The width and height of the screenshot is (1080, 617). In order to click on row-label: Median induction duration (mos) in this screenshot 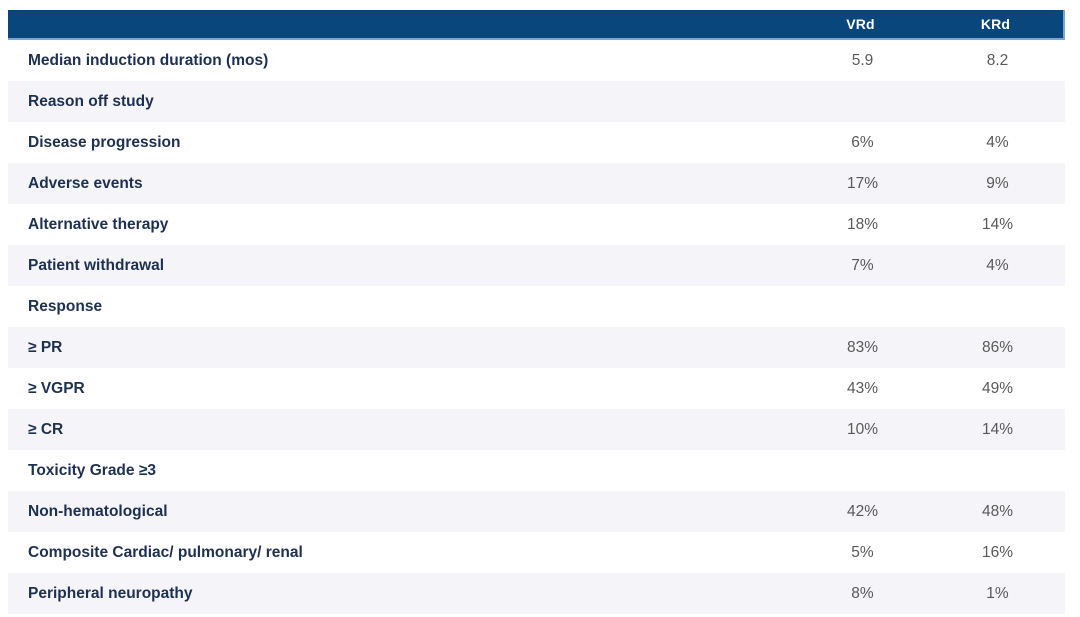, I will do `click(148, 60)`.